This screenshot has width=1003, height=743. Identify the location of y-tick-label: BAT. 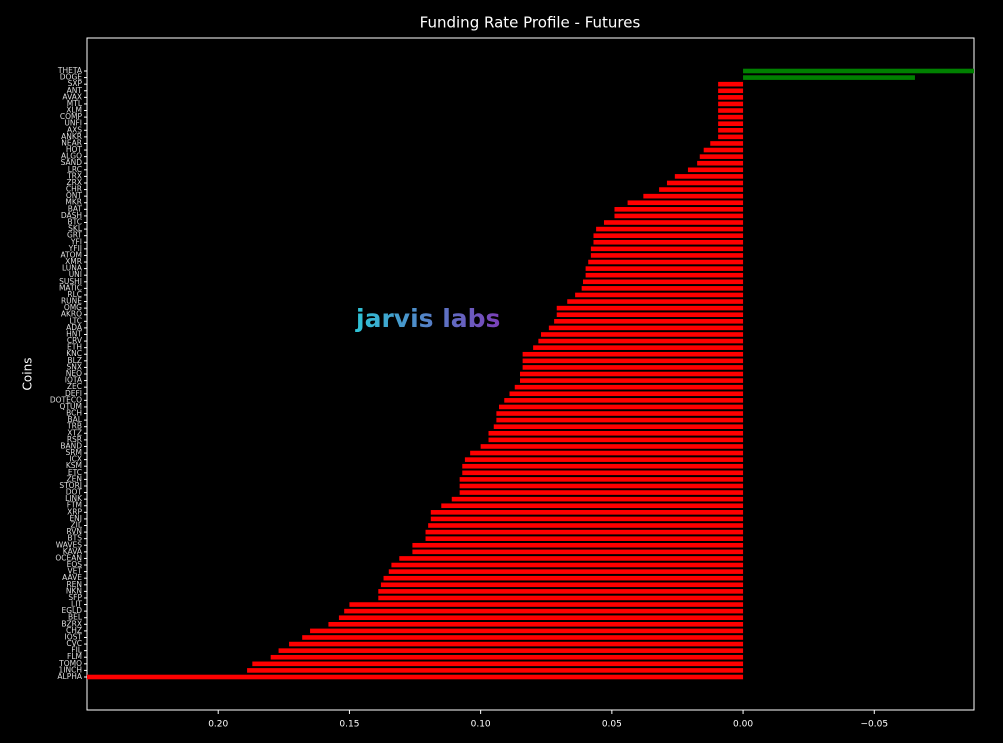
(75, 208).